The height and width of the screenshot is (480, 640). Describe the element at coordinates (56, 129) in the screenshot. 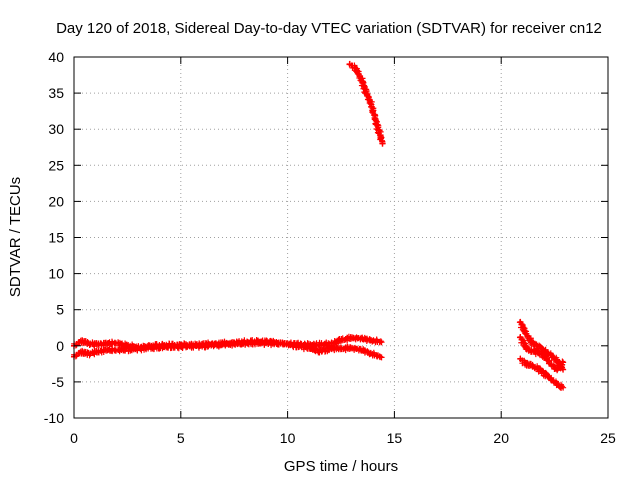

I see `y-tick-label: 30` at that location.